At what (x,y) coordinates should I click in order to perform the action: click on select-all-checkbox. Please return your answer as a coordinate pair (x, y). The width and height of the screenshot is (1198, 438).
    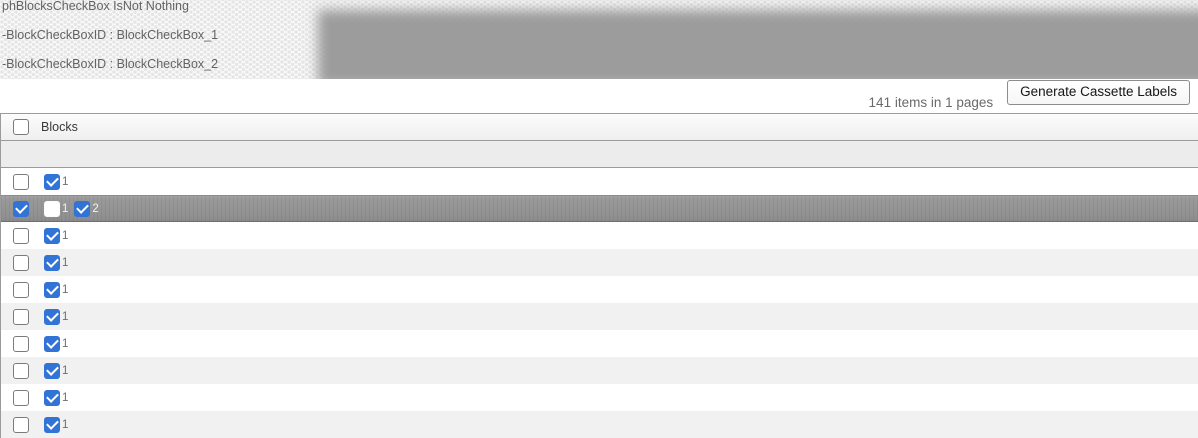
    Looking at the image, I should click on (21, 127).